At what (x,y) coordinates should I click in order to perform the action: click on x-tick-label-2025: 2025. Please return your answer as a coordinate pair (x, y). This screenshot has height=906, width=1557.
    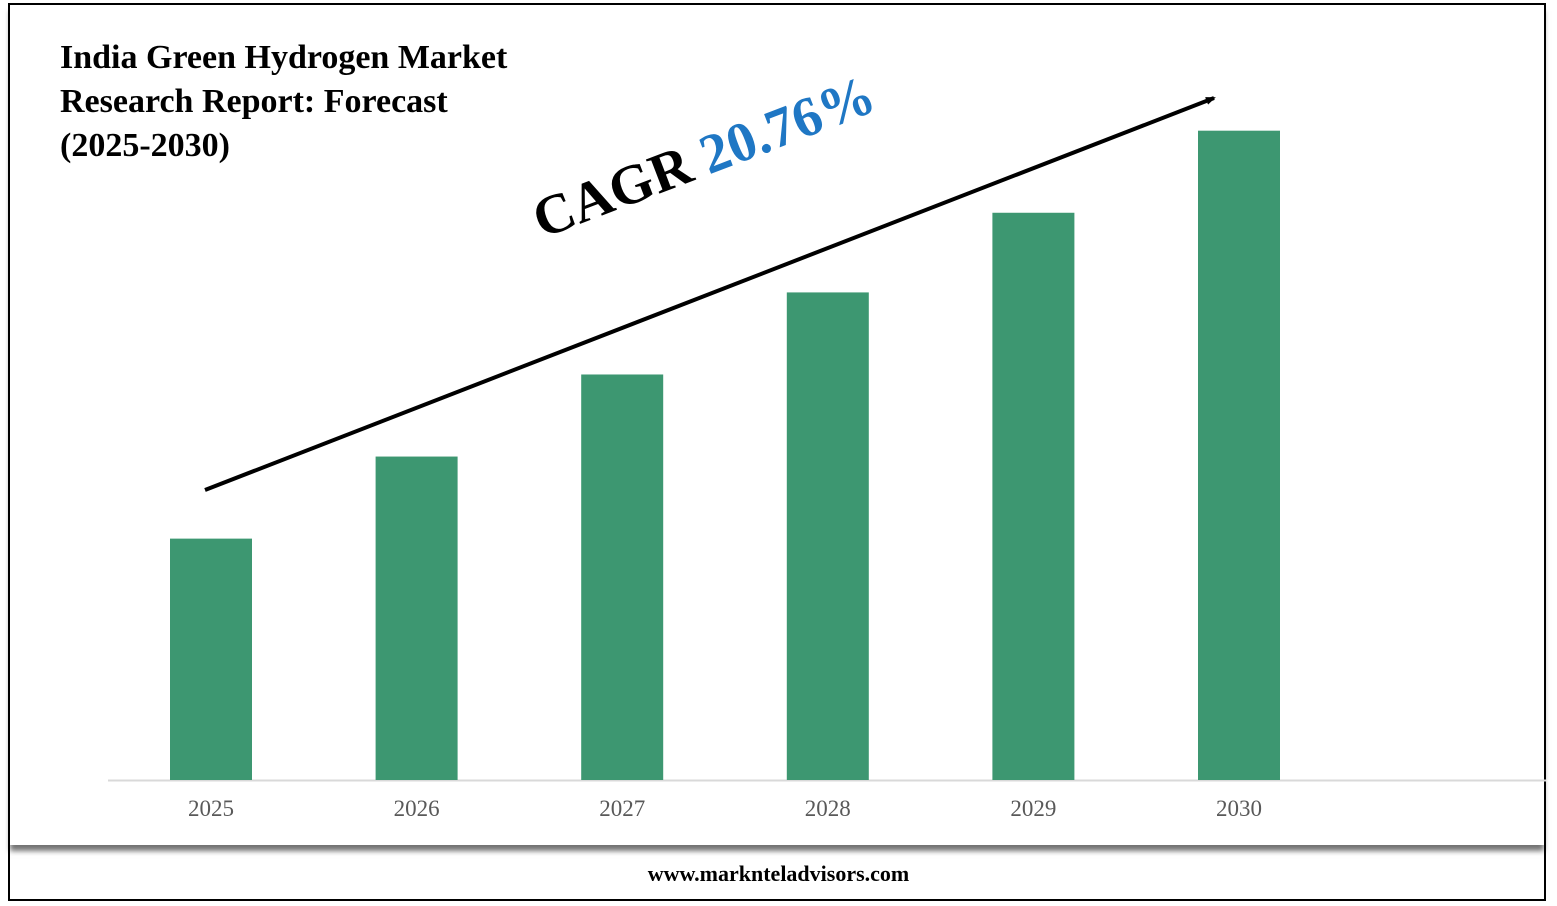
    Looking at the image, I should click on (211, 808).